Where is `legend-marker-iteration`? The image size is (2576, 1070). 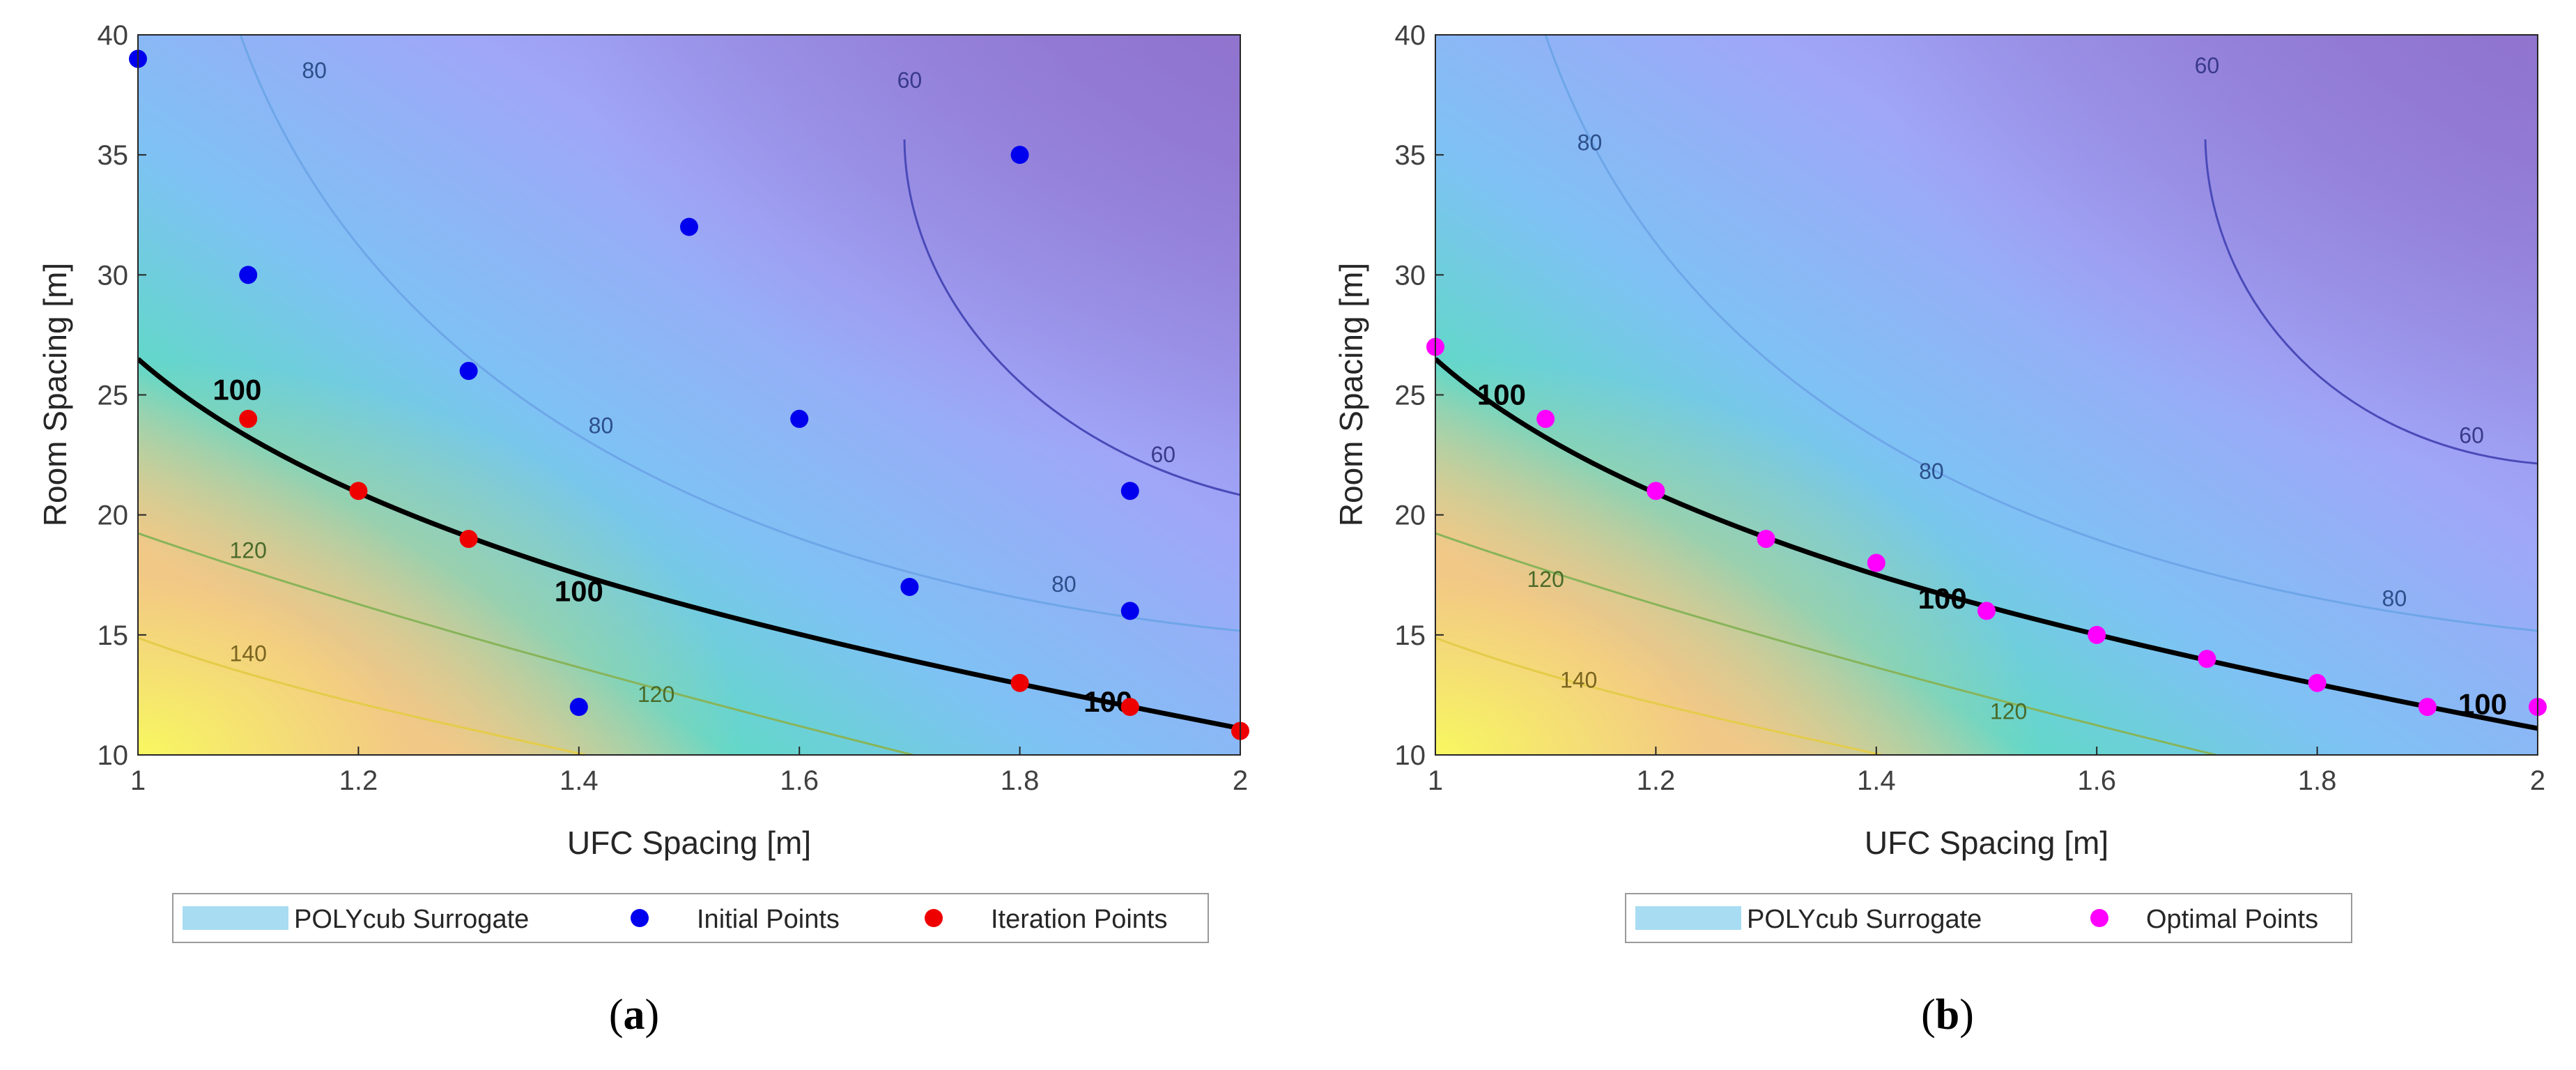
legend-marker-iteration is located at coordinates (934, 918).